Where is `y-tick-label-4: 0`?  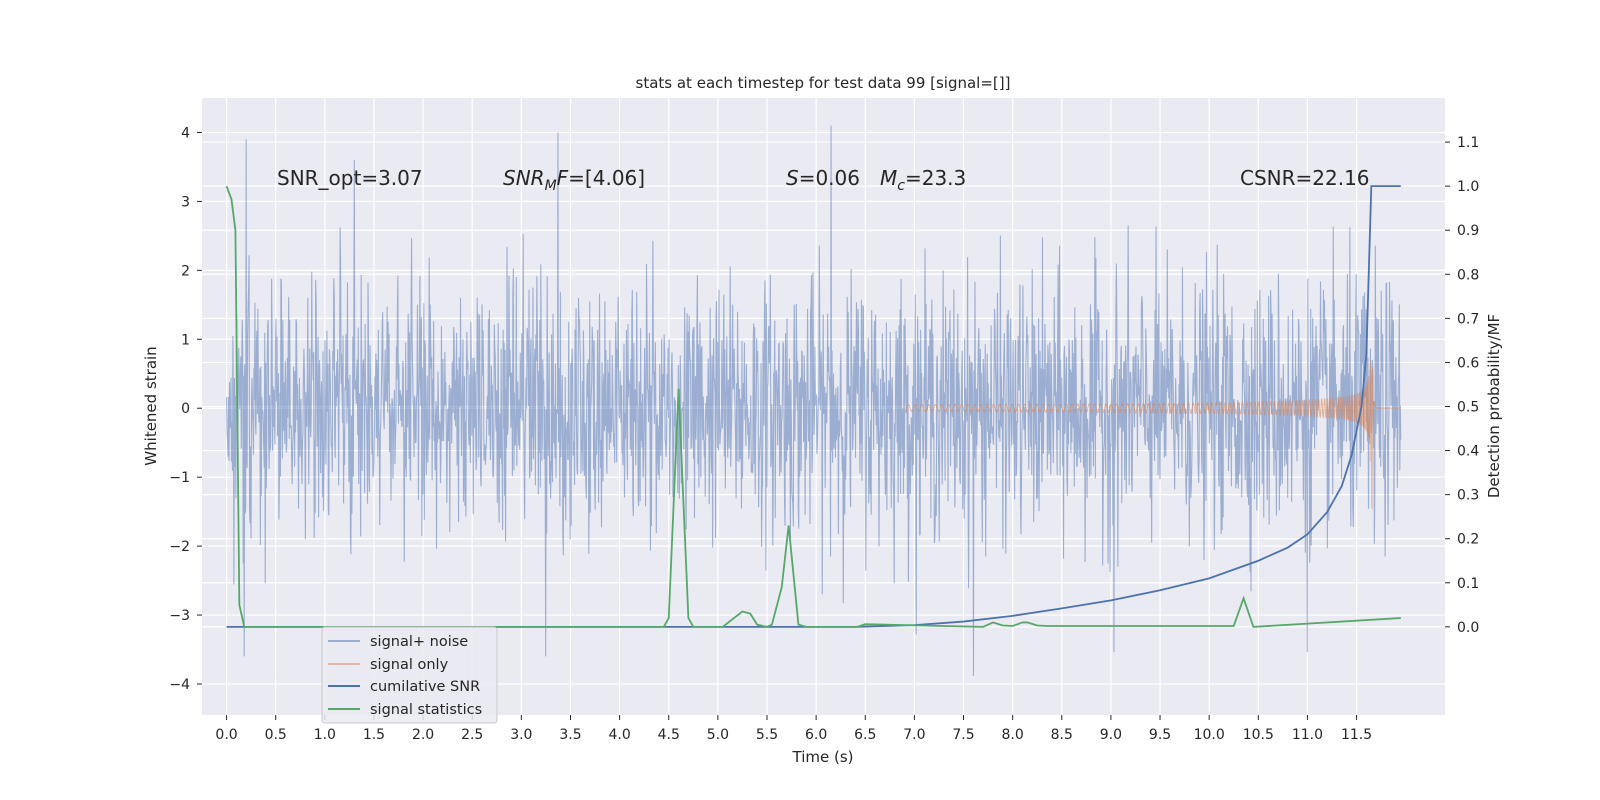 y-tick-label-4: 0 is located at coordinates (185, 409).